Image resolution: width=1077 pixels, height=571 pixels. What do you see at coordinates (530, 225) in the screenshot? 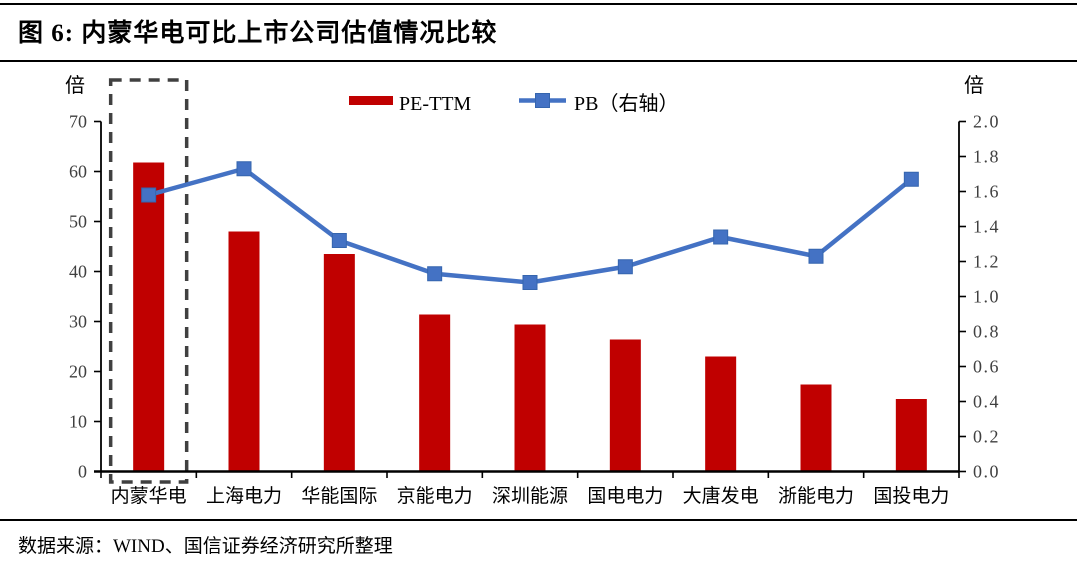
I see `pb-line` at bounding box center [530, 225].